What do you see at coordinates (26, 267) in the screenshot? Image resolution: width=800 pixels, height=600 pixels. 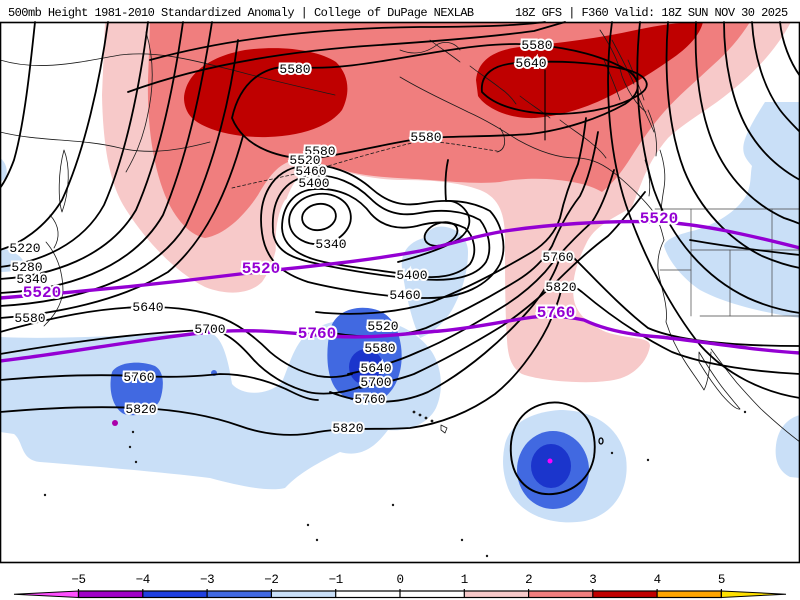 I see `svg-text: 5280` at bounding box center [26, 267].